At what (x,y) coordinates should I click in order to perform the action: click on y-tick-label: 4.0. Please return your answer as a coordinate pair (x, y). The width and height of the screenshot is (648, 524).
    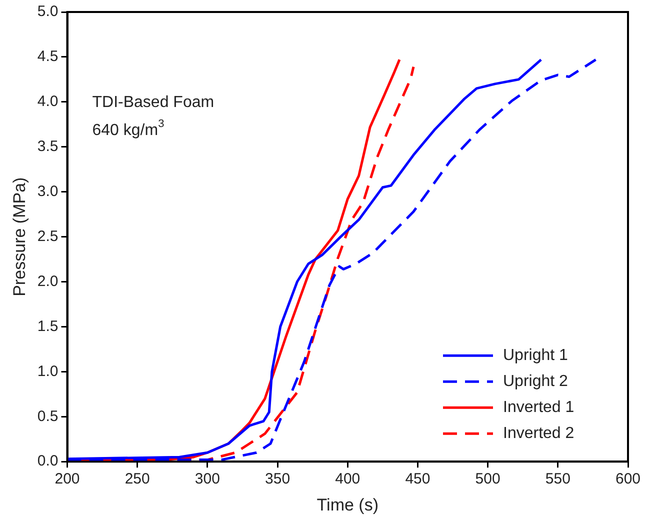
    Looking at the image, I should click on (47, 101).